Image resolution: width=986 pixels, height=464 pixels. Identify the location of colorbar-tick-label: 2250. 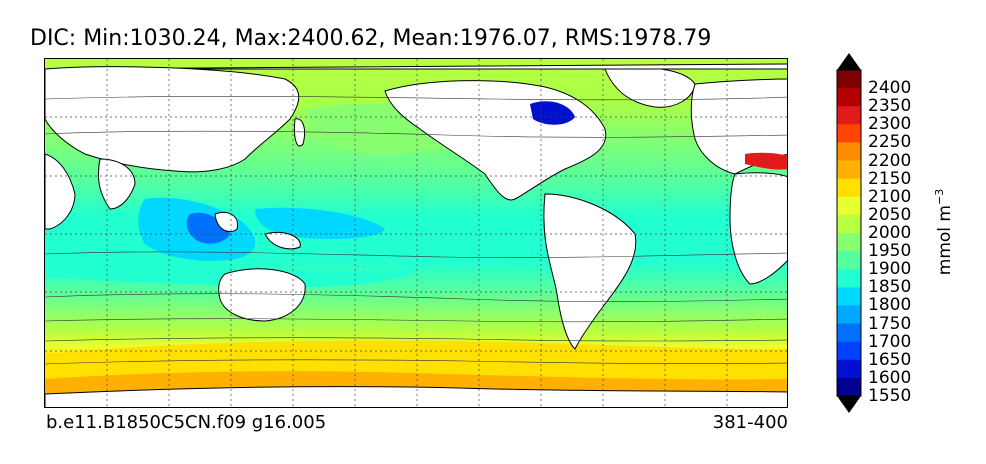
(890, 142).